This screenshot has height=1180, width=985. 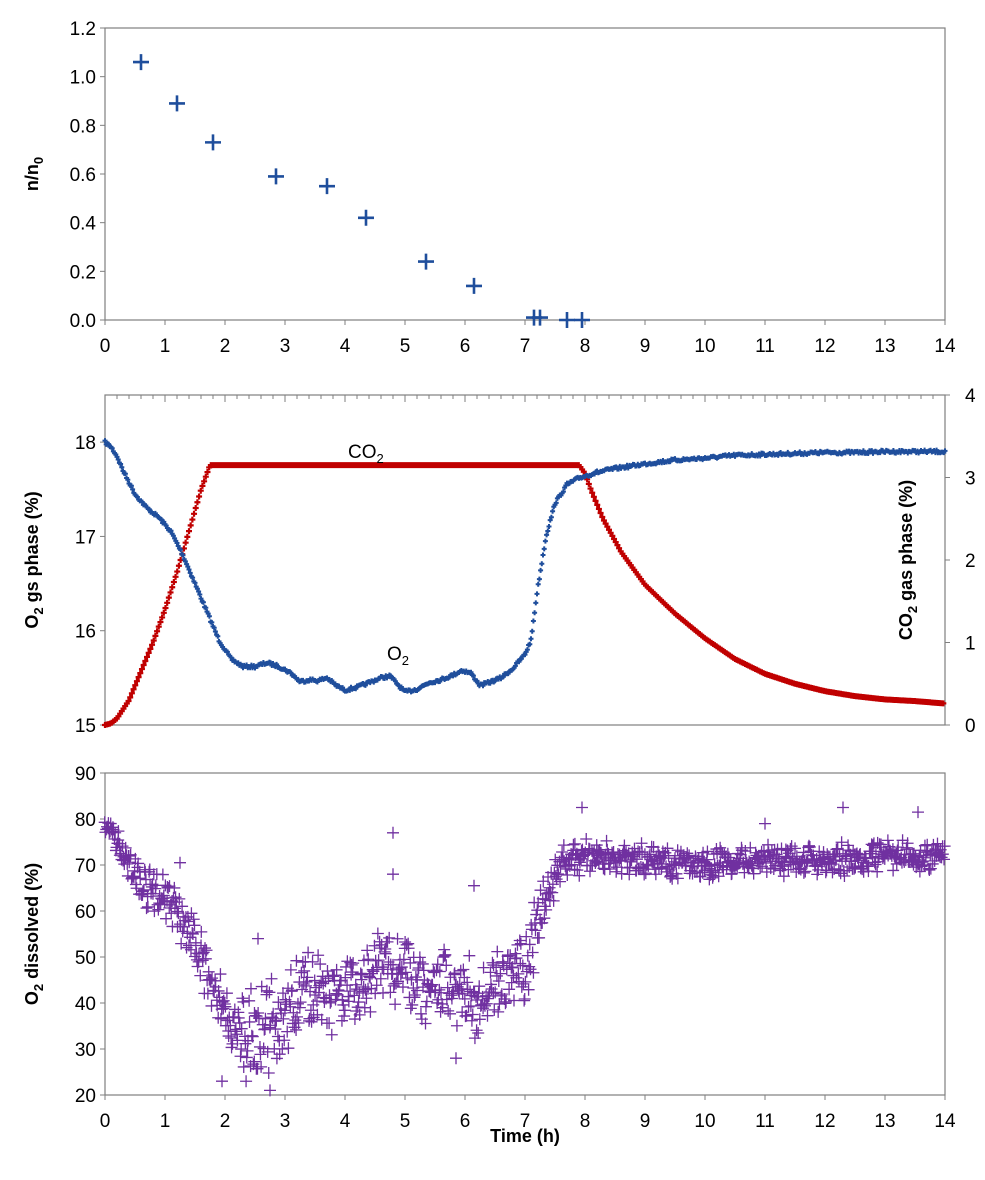 What do you see at coordinates (704, 346) in the screenshot?
I see `panel1-x-tick-label: 10` at bounding box center [704, 346].